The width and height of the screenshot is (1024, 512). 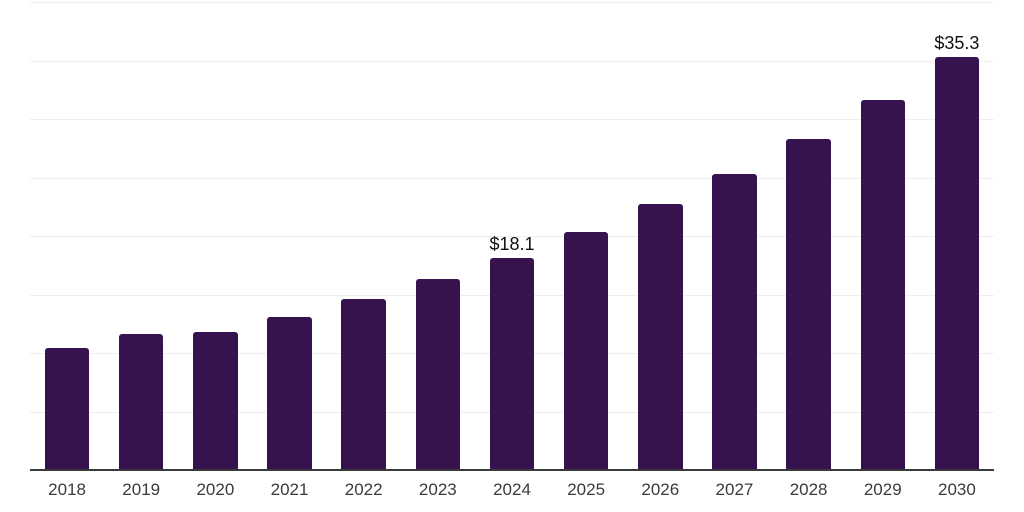 I want to click on x-tick-2020: 2020, so click(x=215, y=489).